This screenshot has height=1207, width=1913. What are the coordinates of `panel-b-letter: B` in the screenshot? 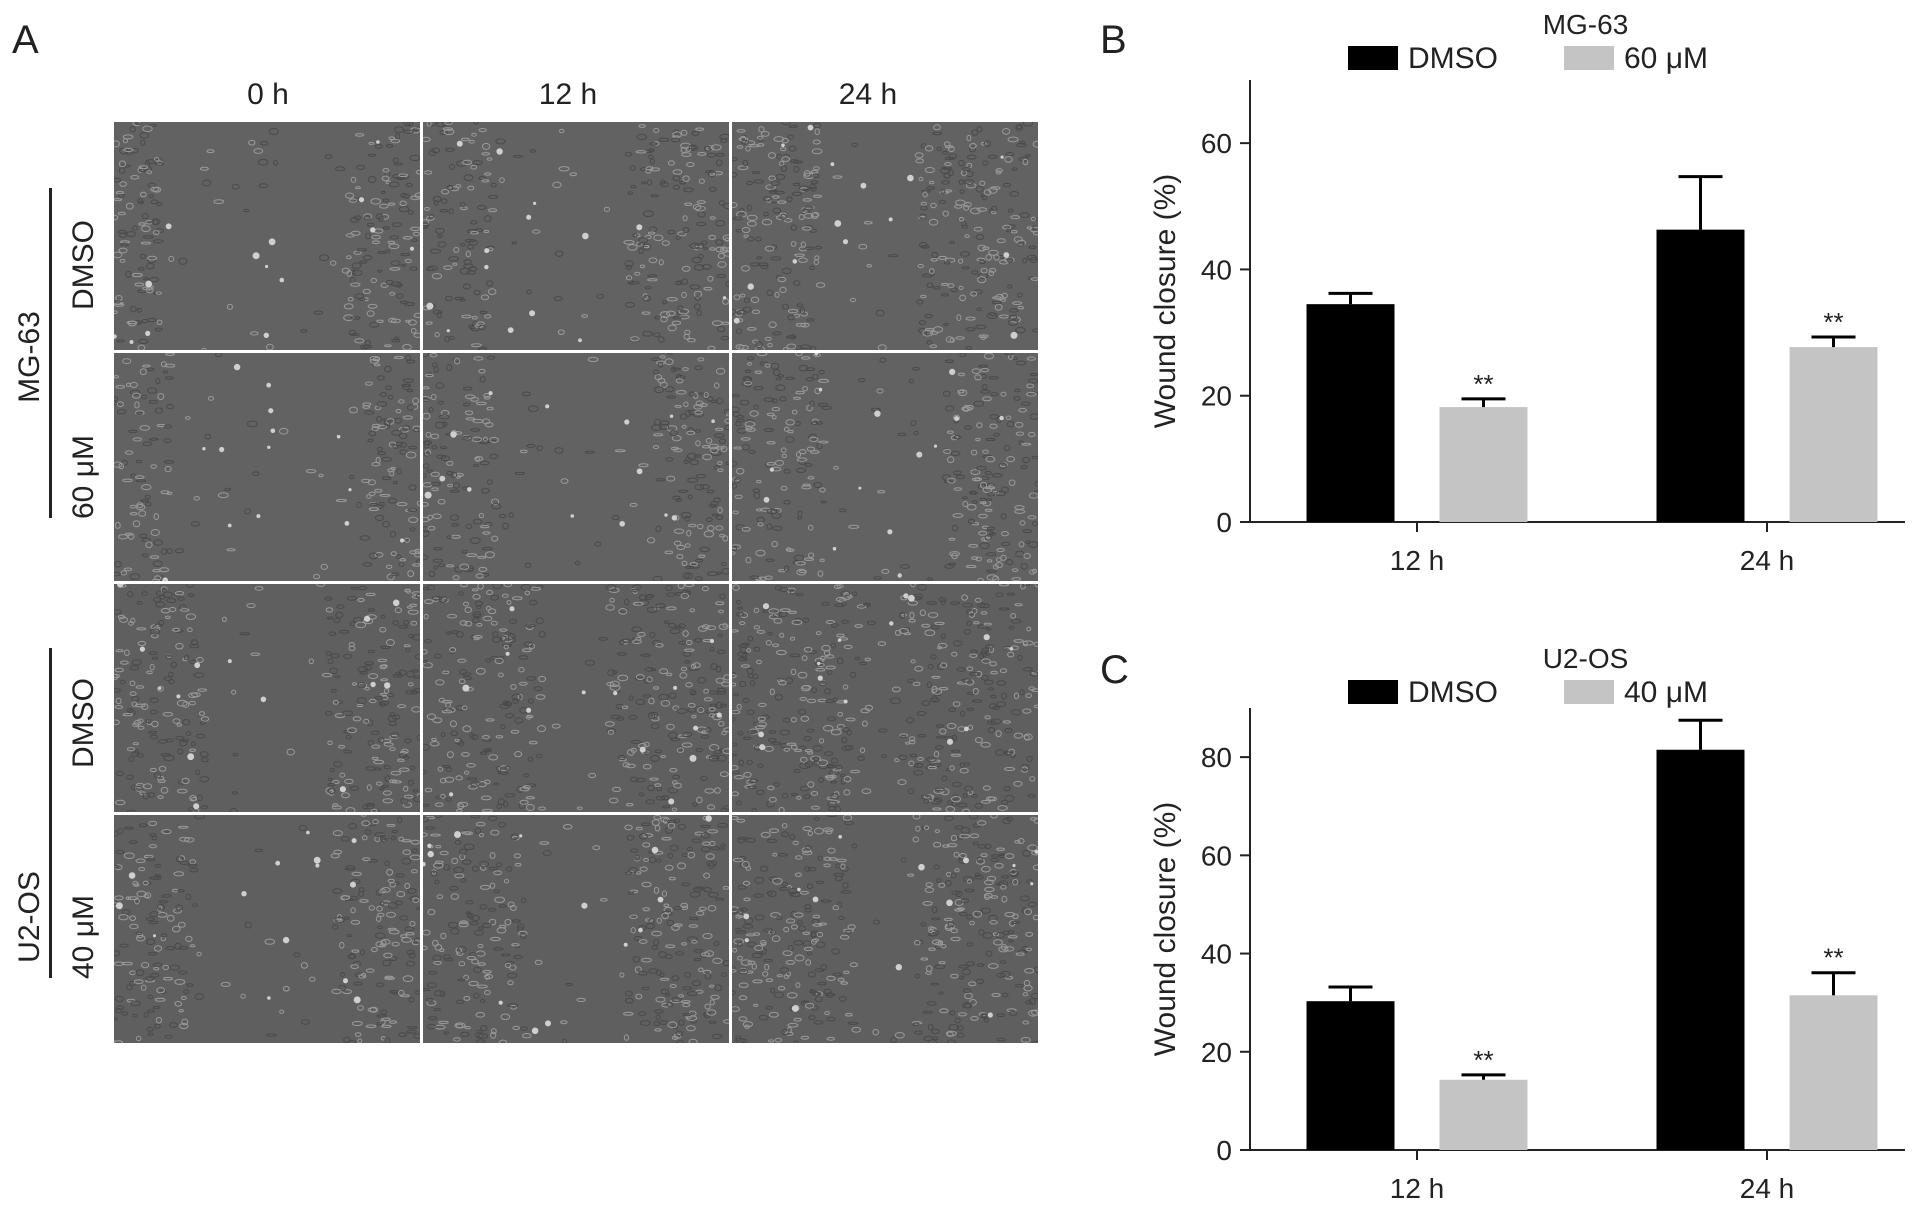 It's located at (1113, 40).